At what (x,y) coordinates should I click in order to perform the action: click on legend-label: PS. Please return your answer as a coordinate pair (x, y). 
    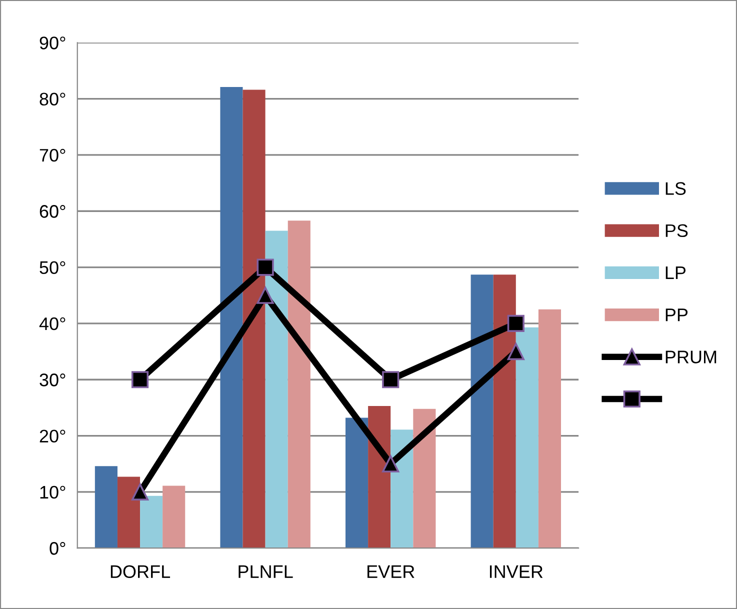
    Looking at the image, I should click on (677, 231).